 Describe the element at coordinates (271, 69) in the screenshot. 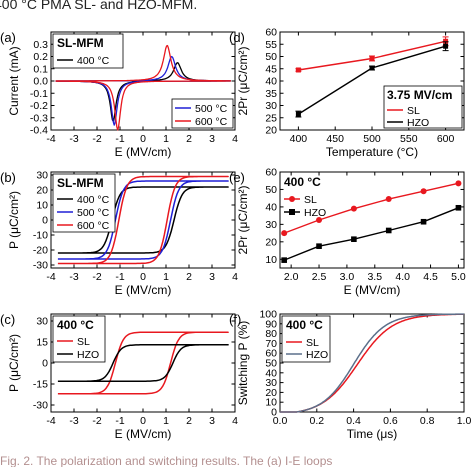

I see `y-tick-label: 45` at that location.